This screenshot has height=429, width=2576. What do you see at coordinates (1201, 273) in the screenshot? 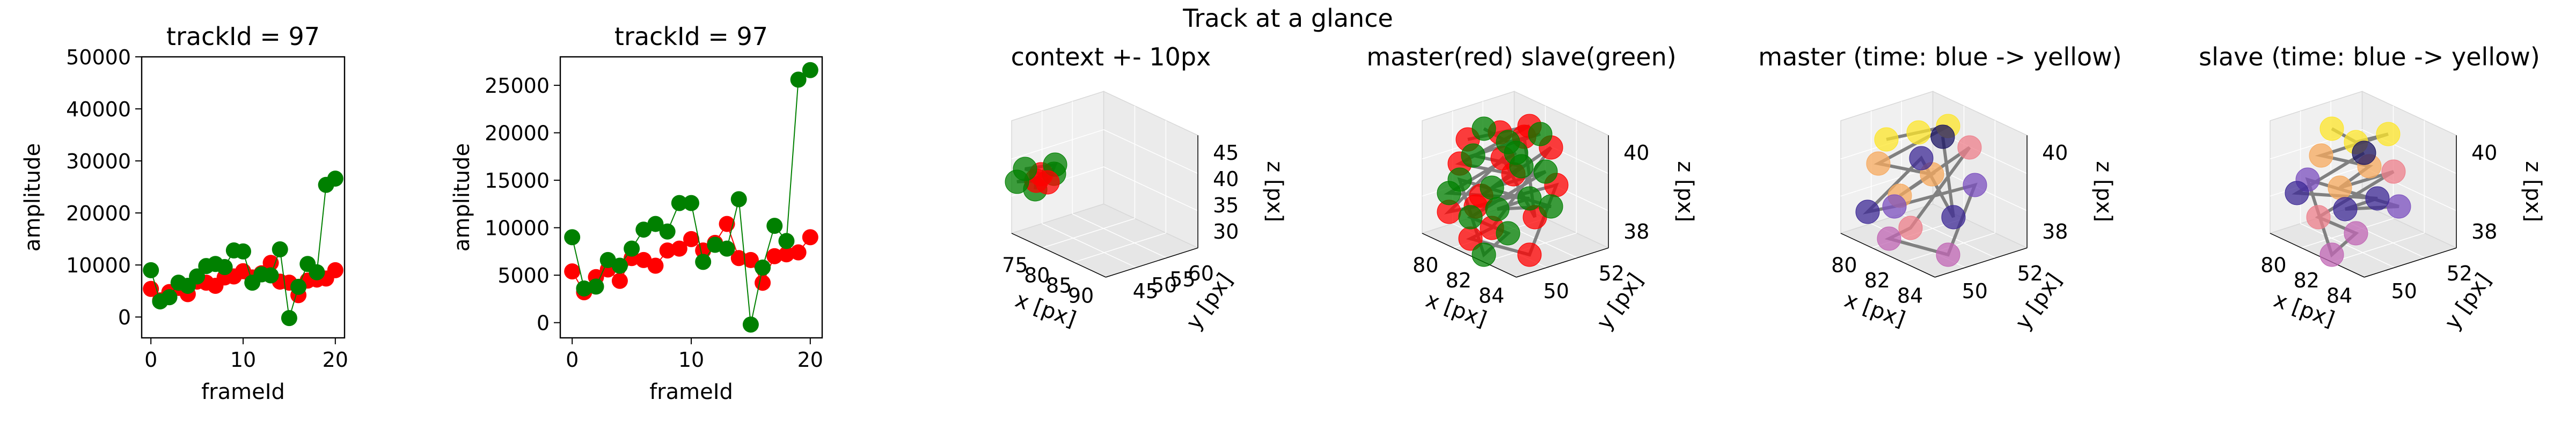
I see `y-tick-label: 60` at bounding box center [1201, 273].